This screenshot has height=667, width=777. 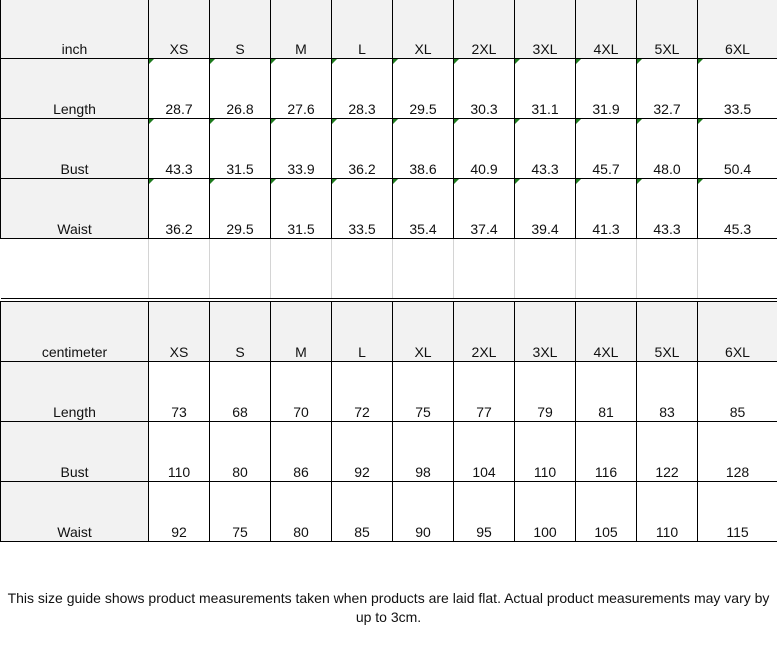 What do you see at coordinates (737, 148) in the screenshot?
I see `value-cell: 50.4` at bounding box center [737, 148].